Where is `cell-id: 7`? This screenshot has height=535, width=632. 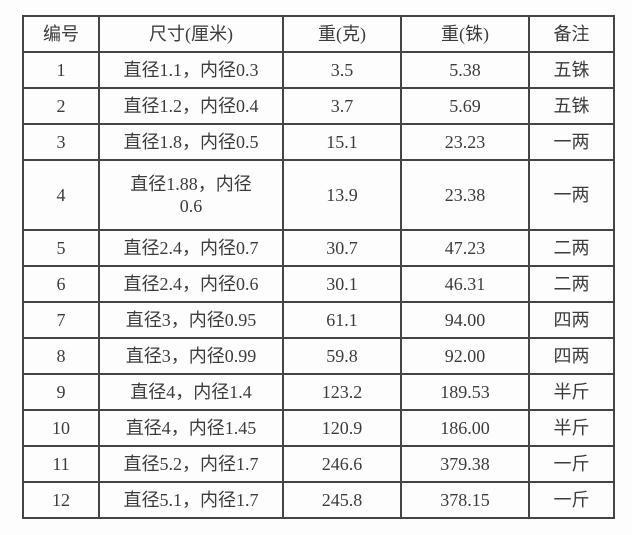
cell-id: 7 is located at coordinates (61, 320).